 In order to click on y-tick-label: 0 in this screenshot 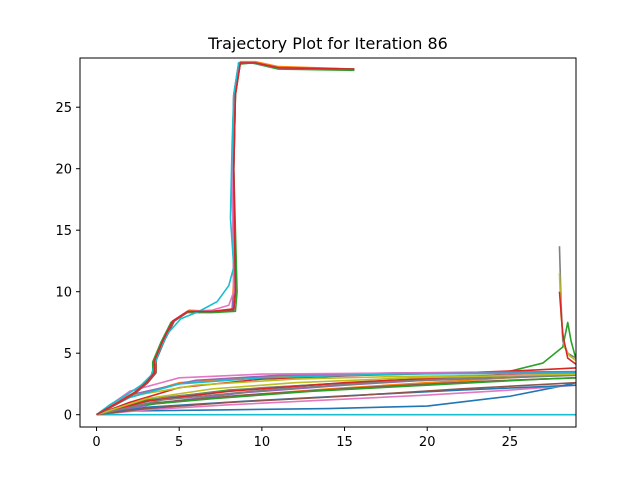, I will do `click(68, 416)`.